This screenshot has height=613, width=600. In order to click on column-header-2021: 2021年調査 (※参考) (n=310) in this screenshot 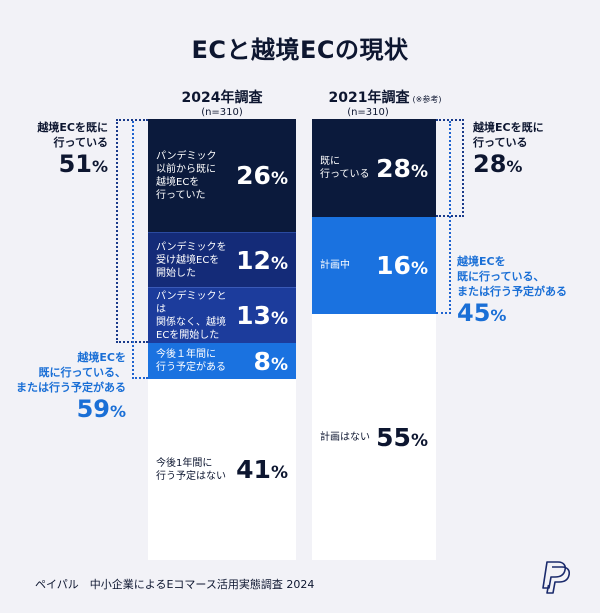, I will do `click(385, 102)`.